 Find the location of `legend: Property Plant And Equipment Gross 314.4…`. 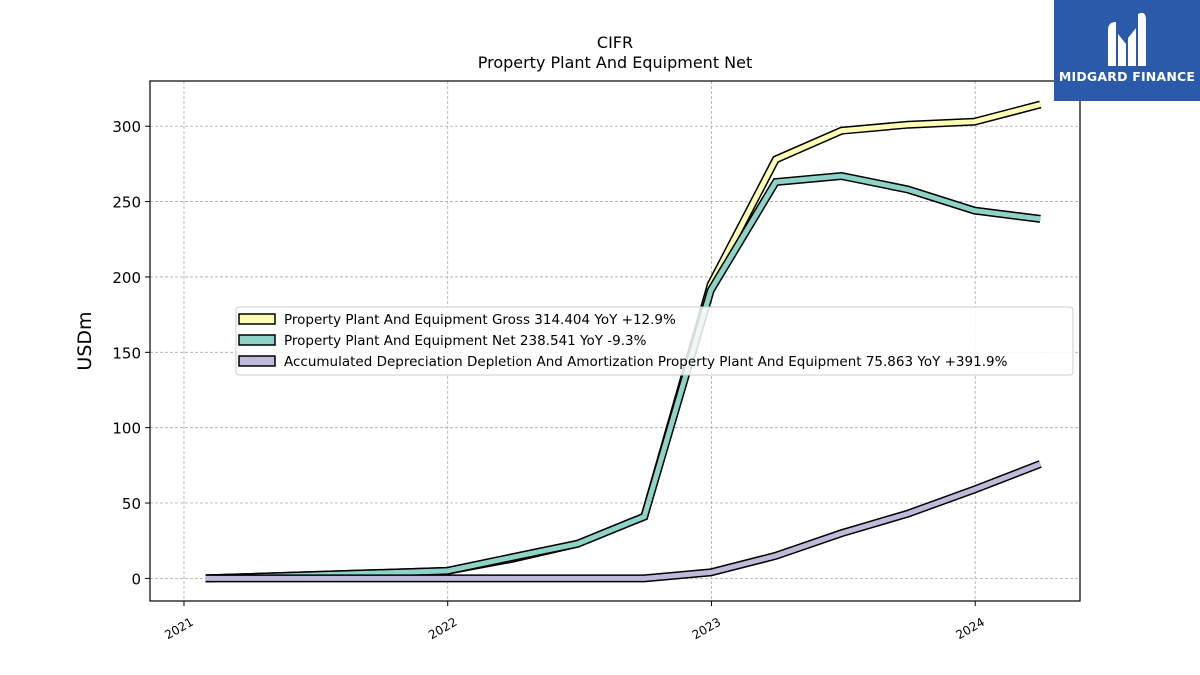

legend: Property Plant And Equipment Gross 314.4… is located at coordinates (654, 341).